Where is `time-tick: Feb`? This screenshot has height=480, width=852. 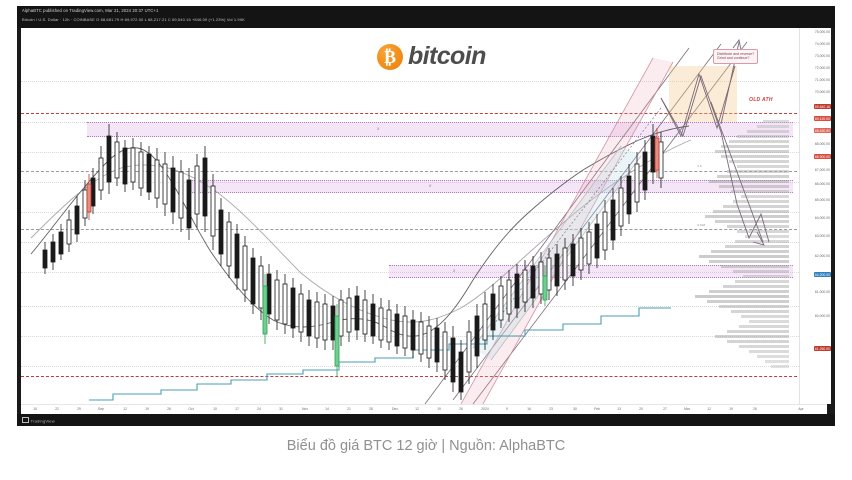
time-tick: Feb is located at coordinates (597, 409).